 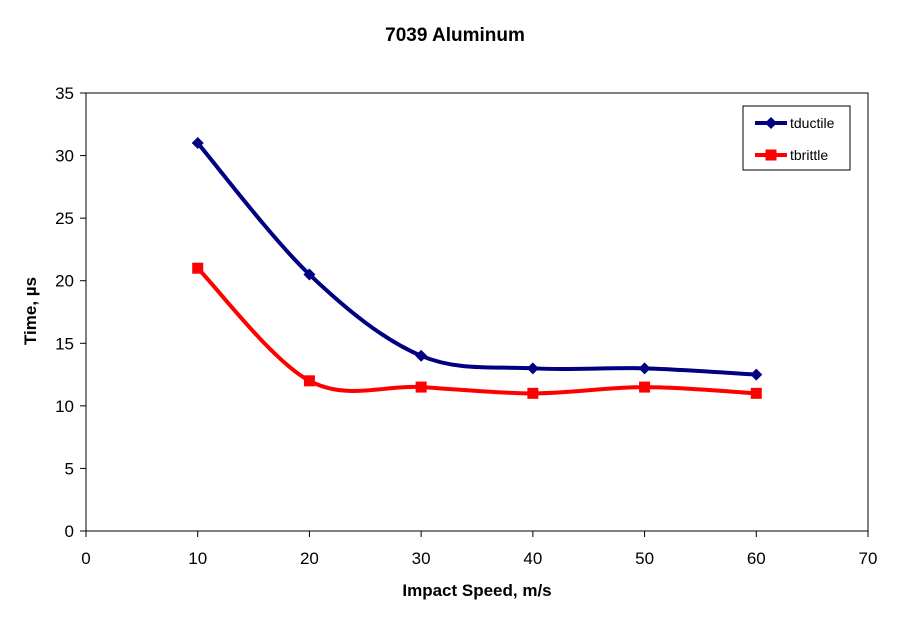 I want to click on legend-label: tbrittle, so click(x=809, y=155).